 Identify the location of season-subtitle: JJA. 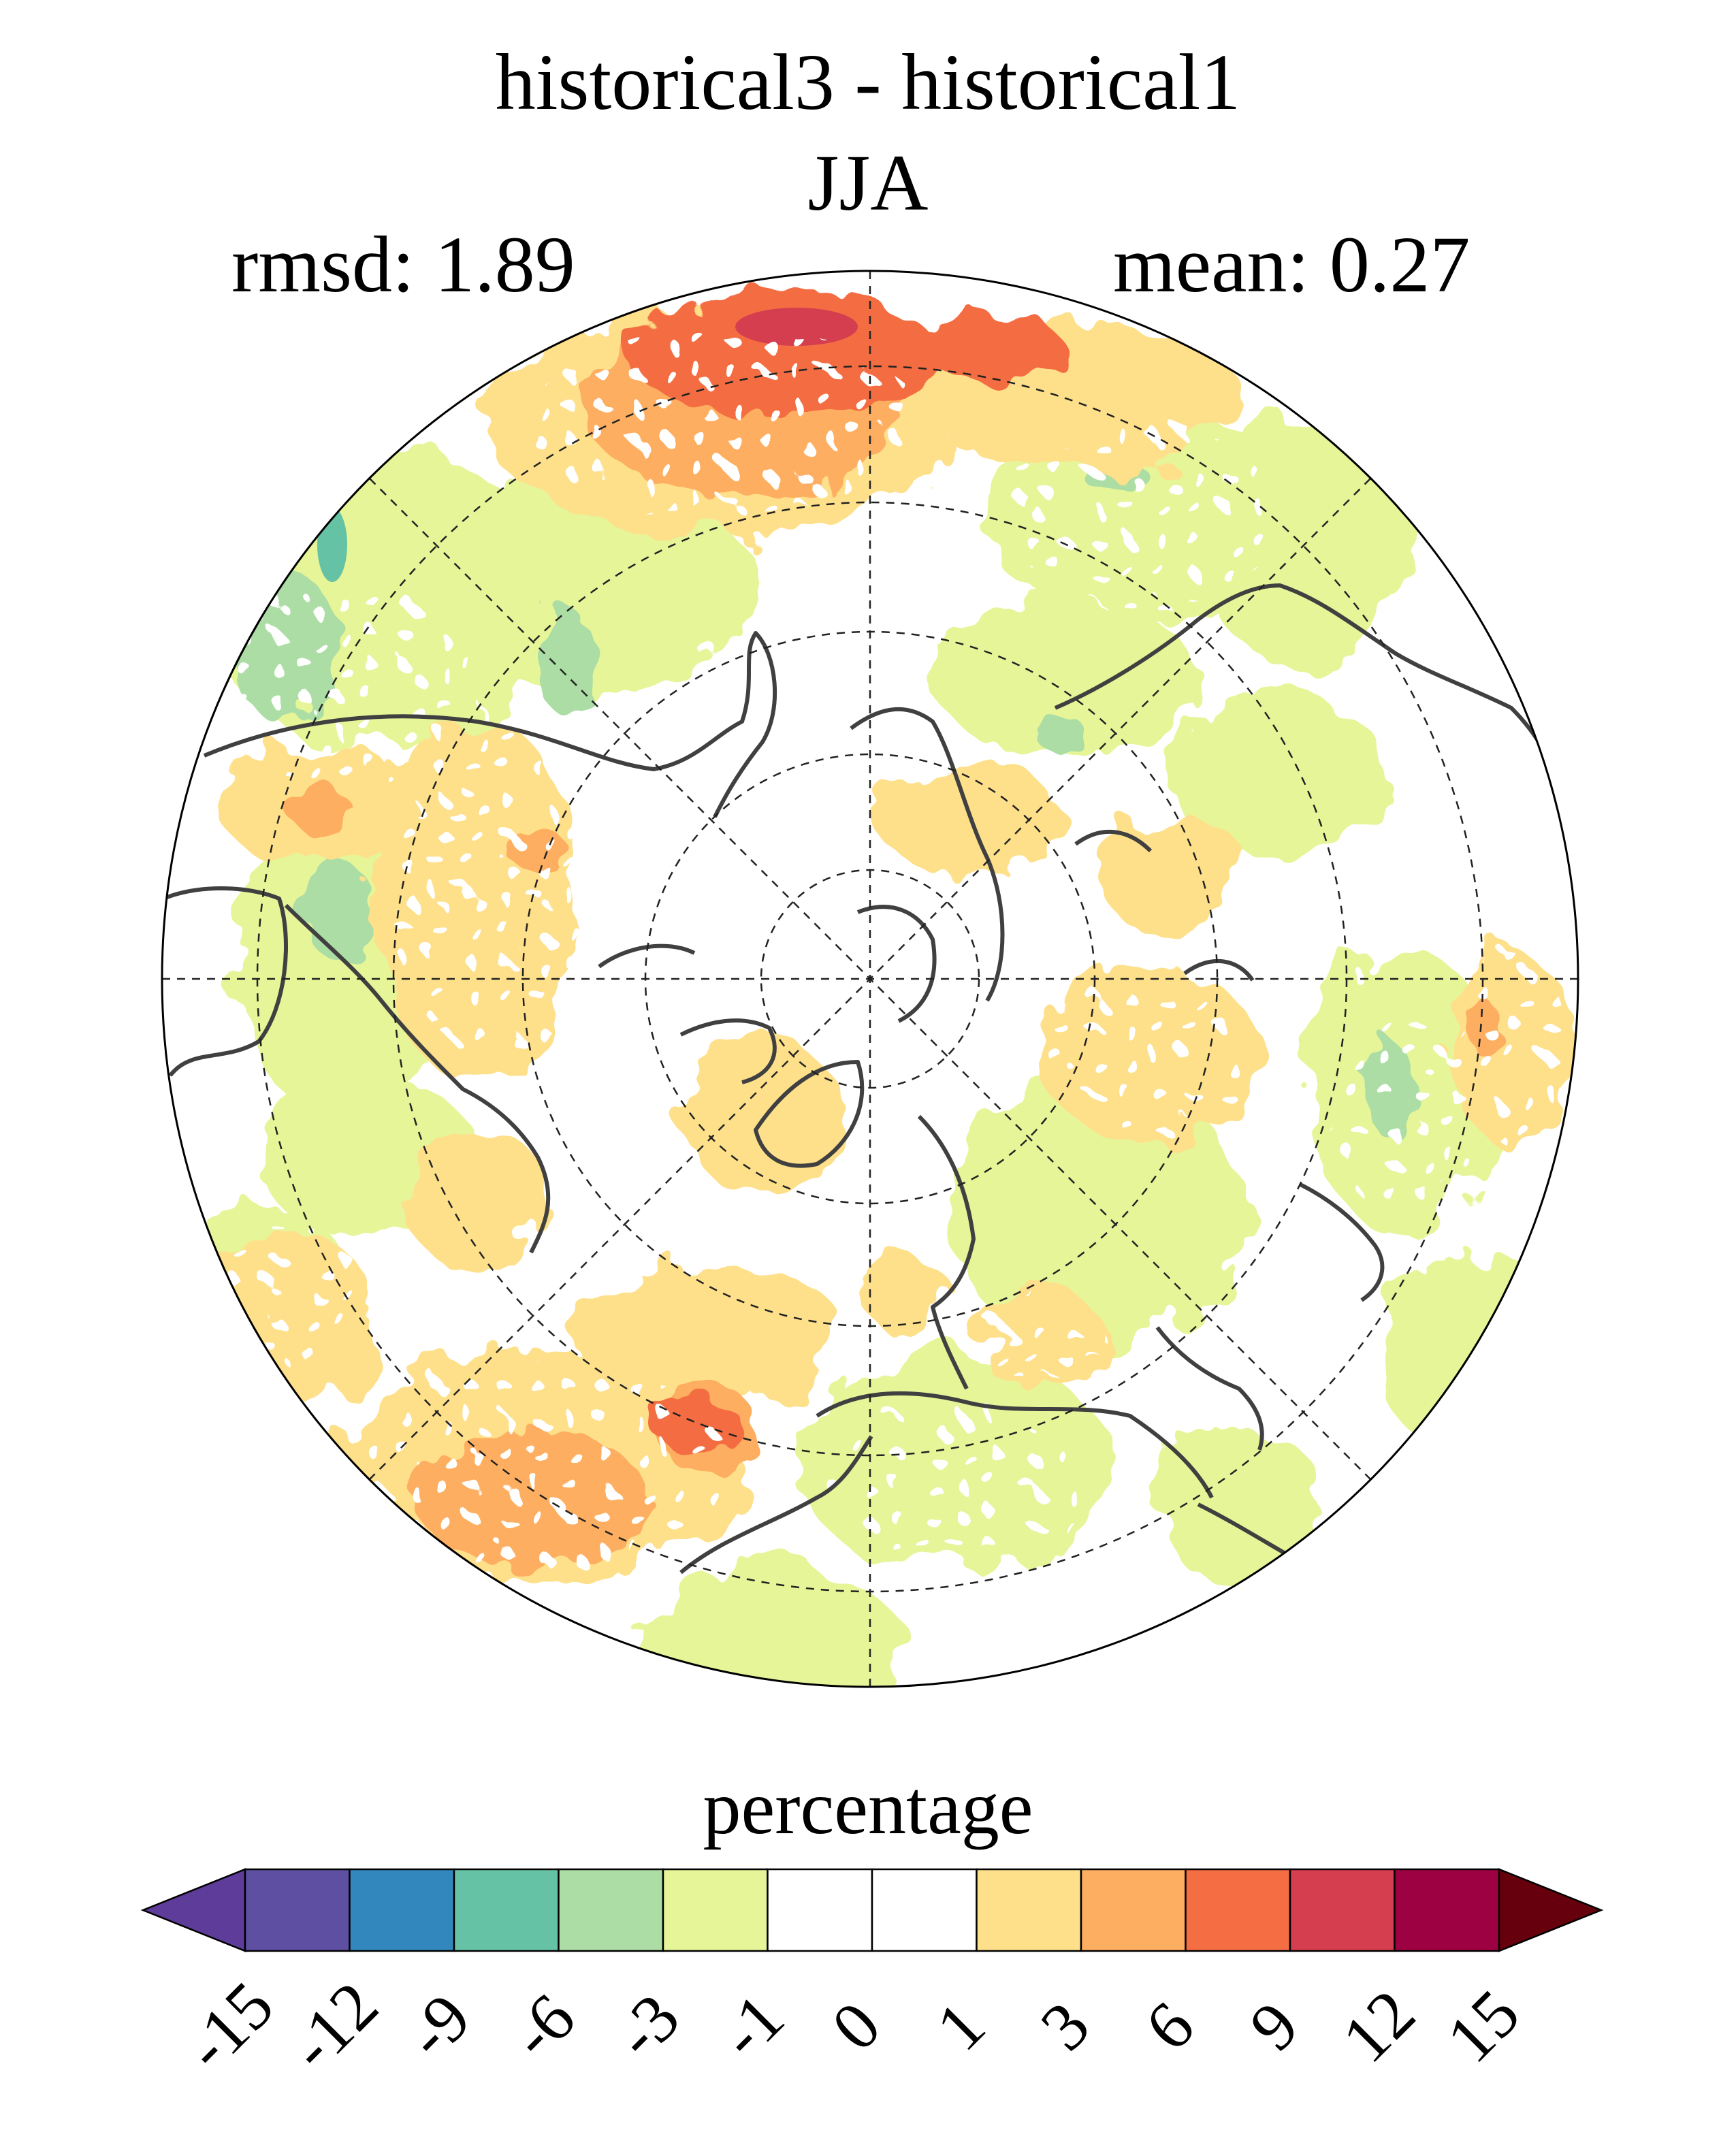
(868, 182).